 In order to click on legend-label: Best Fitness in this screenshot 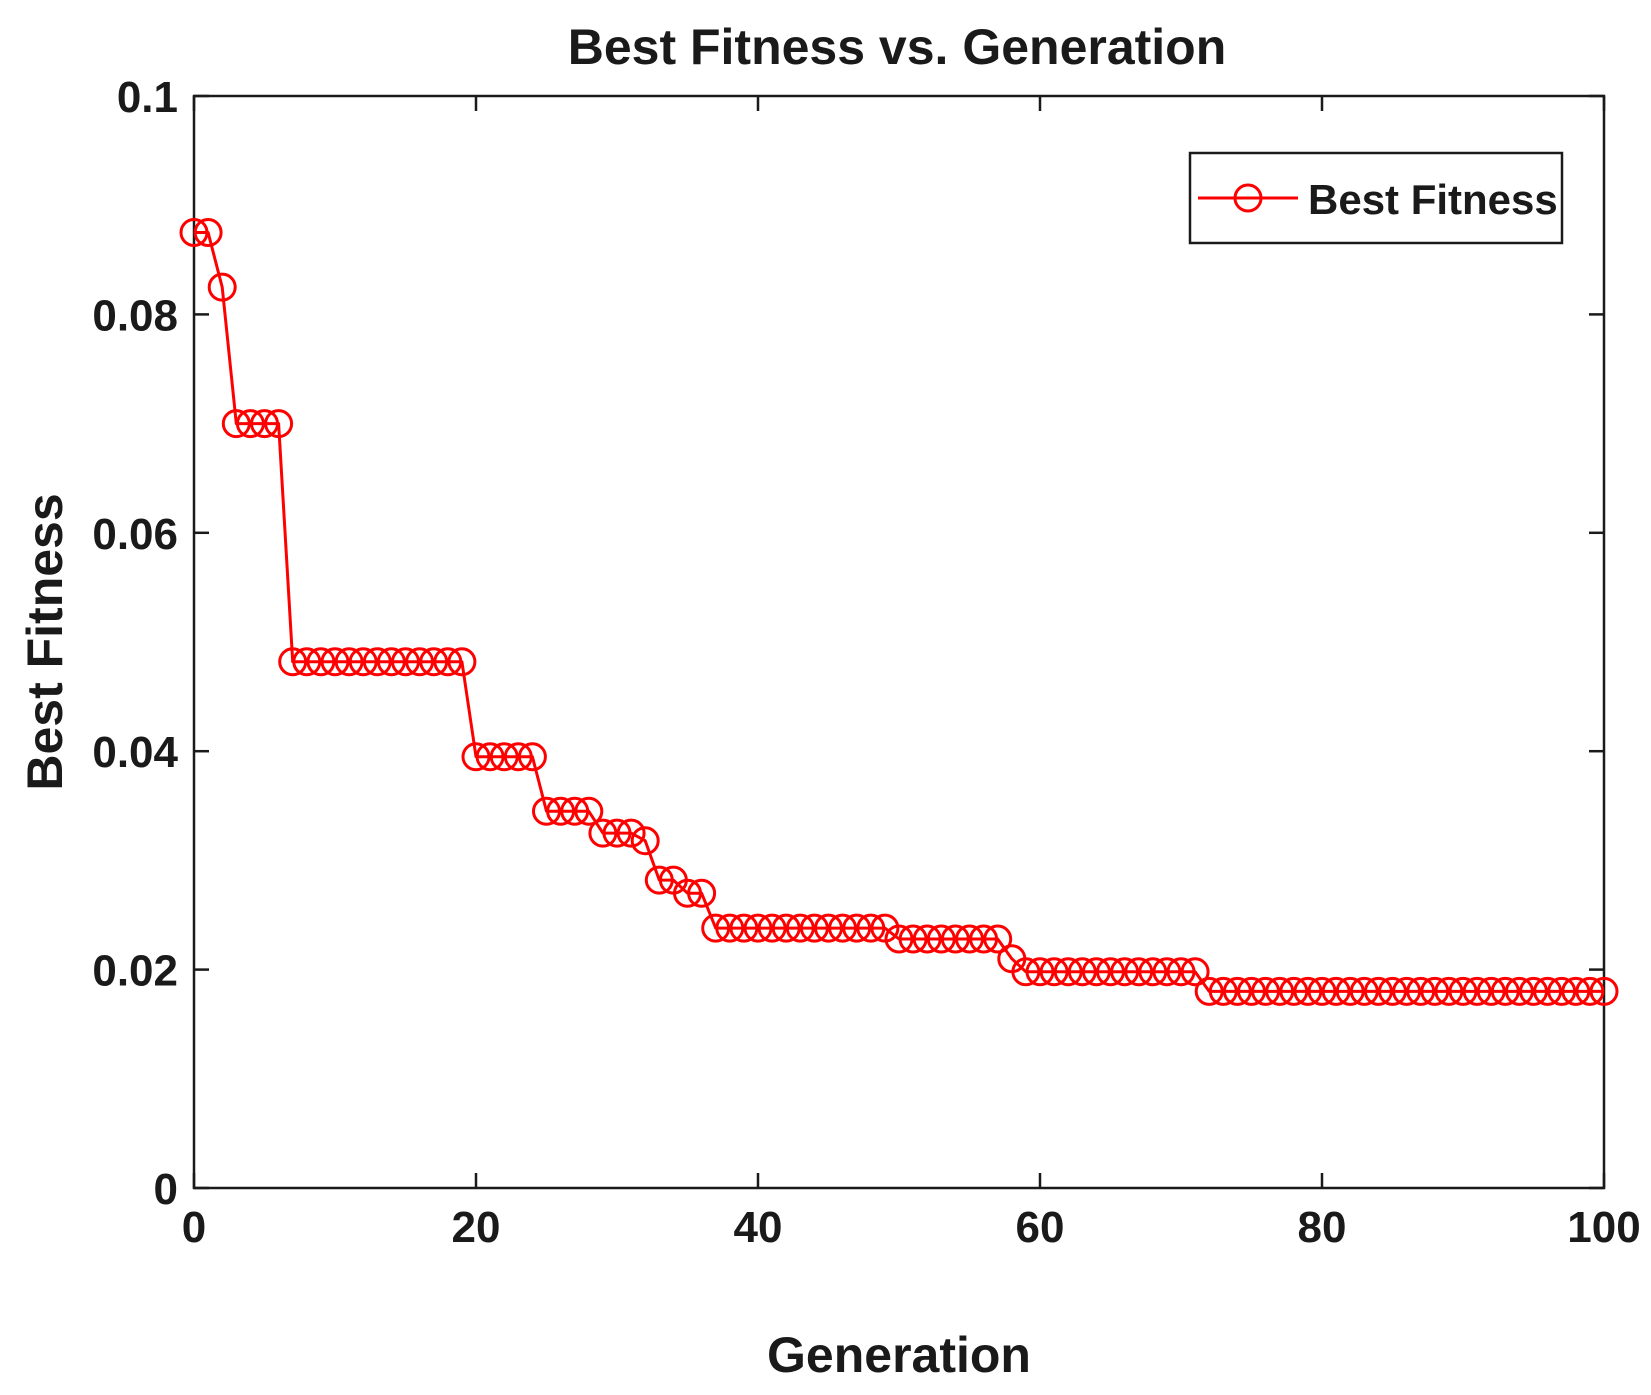, I will do `click(1433, 199)`.